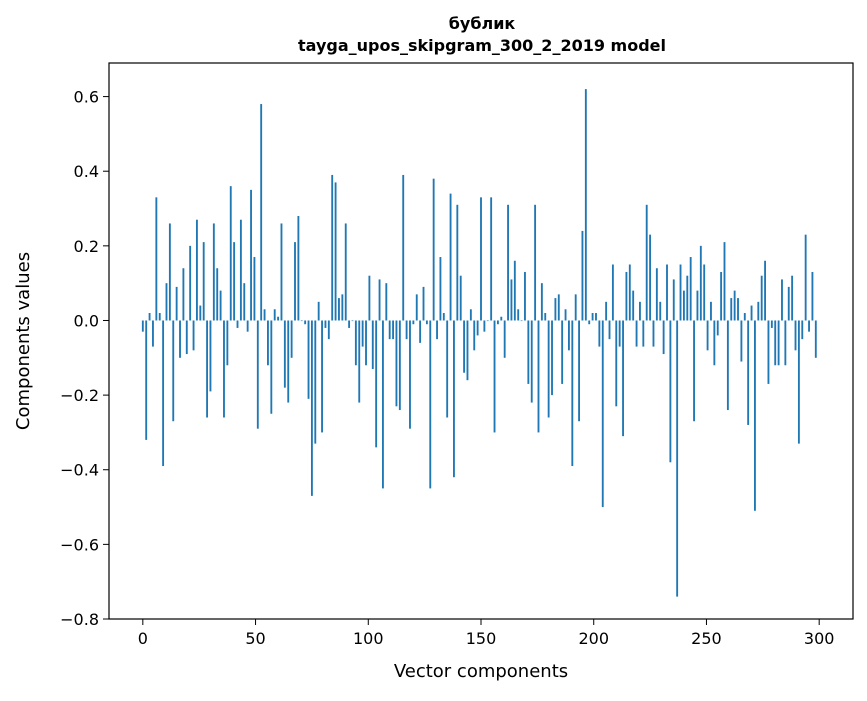  Describe the element at coordinates (481, 638) in the screenshot. I see `x-tick-label: 150` at that location.